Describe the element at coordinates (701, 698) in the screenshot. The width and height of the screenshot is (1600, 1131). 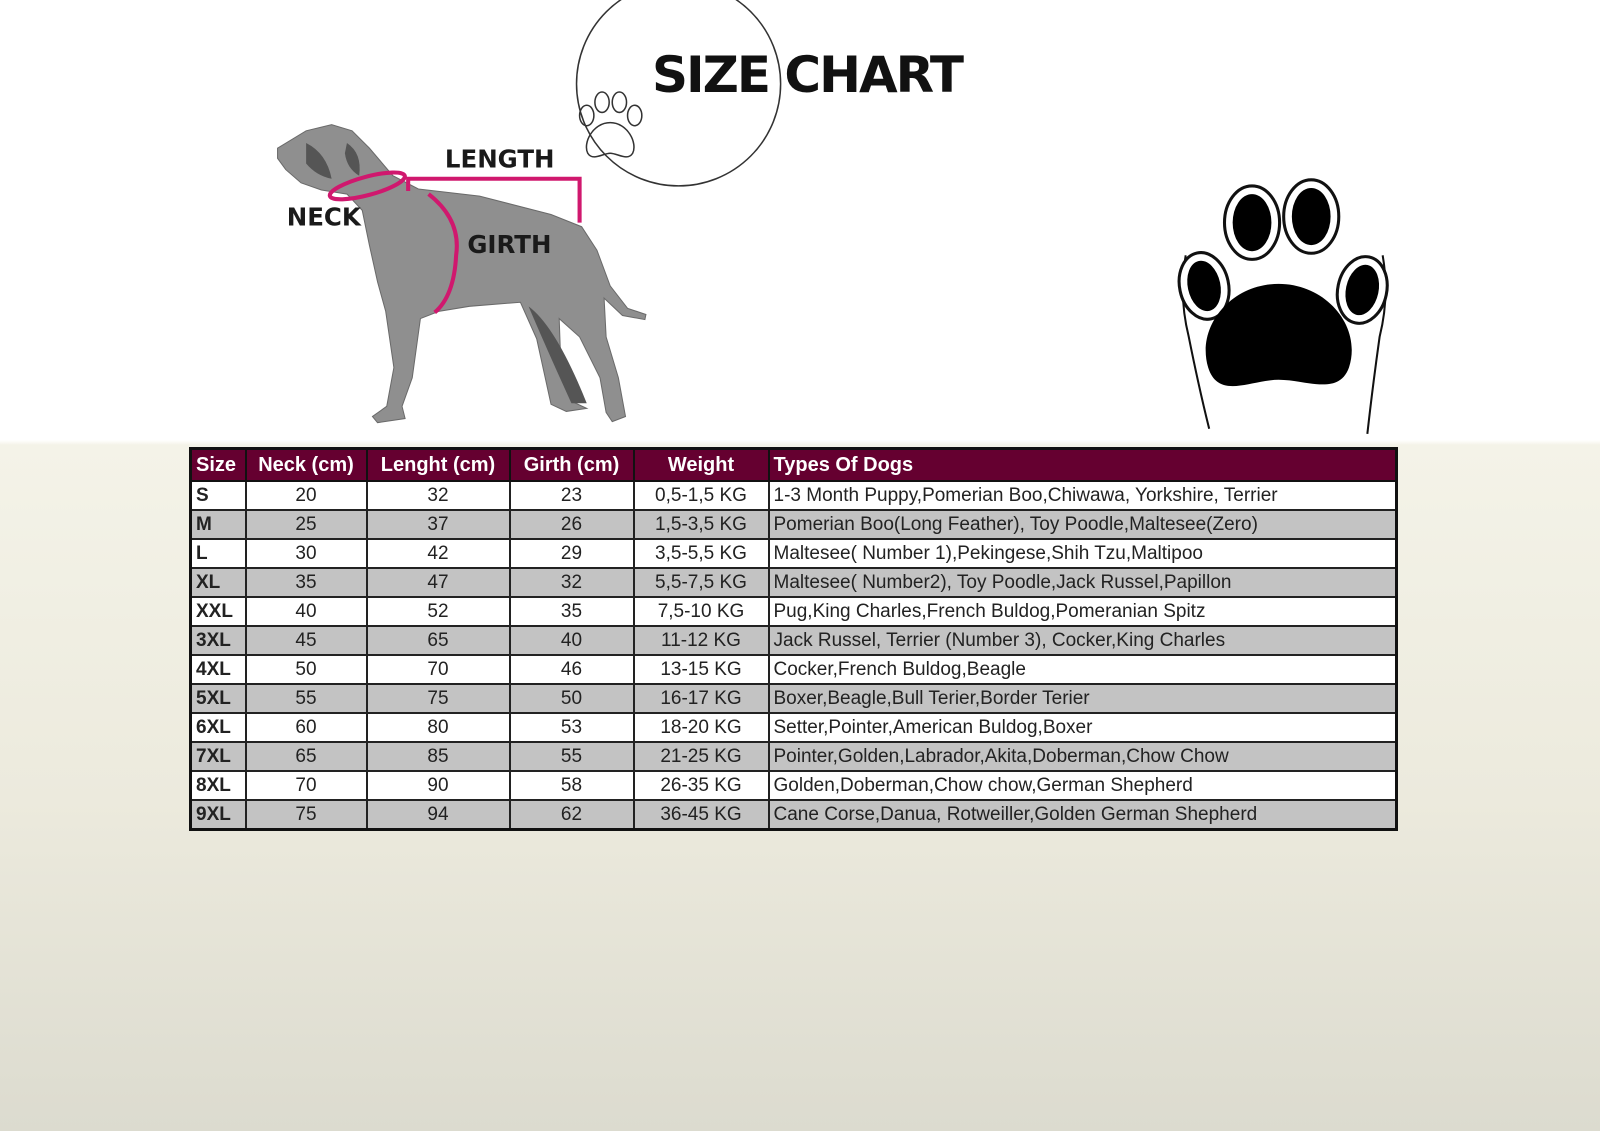
I see `cell-weight: 16-17 KG` at that location.